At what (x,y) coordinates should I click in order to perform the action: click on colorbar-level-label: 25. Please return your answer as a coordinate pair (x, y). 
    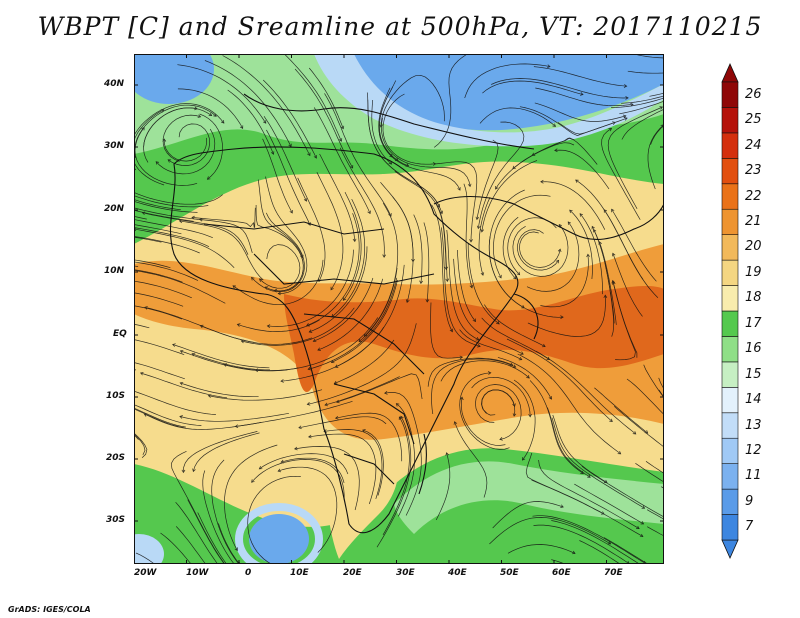
    Looking at the image, I should click on (753, 120).